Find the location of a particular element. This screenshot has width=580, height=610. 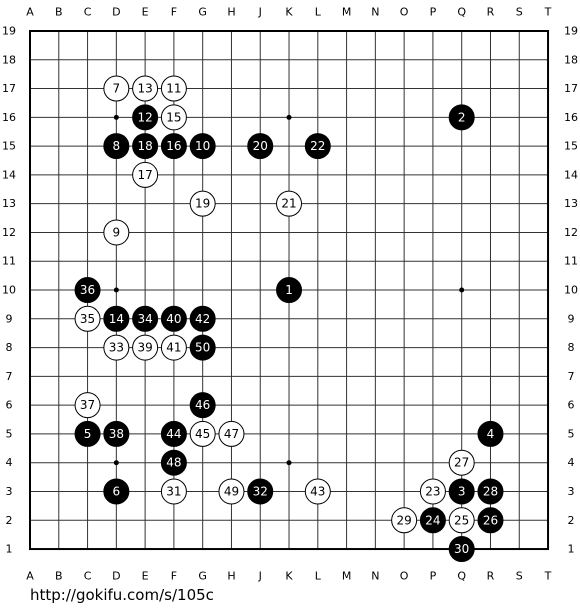

move-number: 40 is located at coordinates (173, 319).